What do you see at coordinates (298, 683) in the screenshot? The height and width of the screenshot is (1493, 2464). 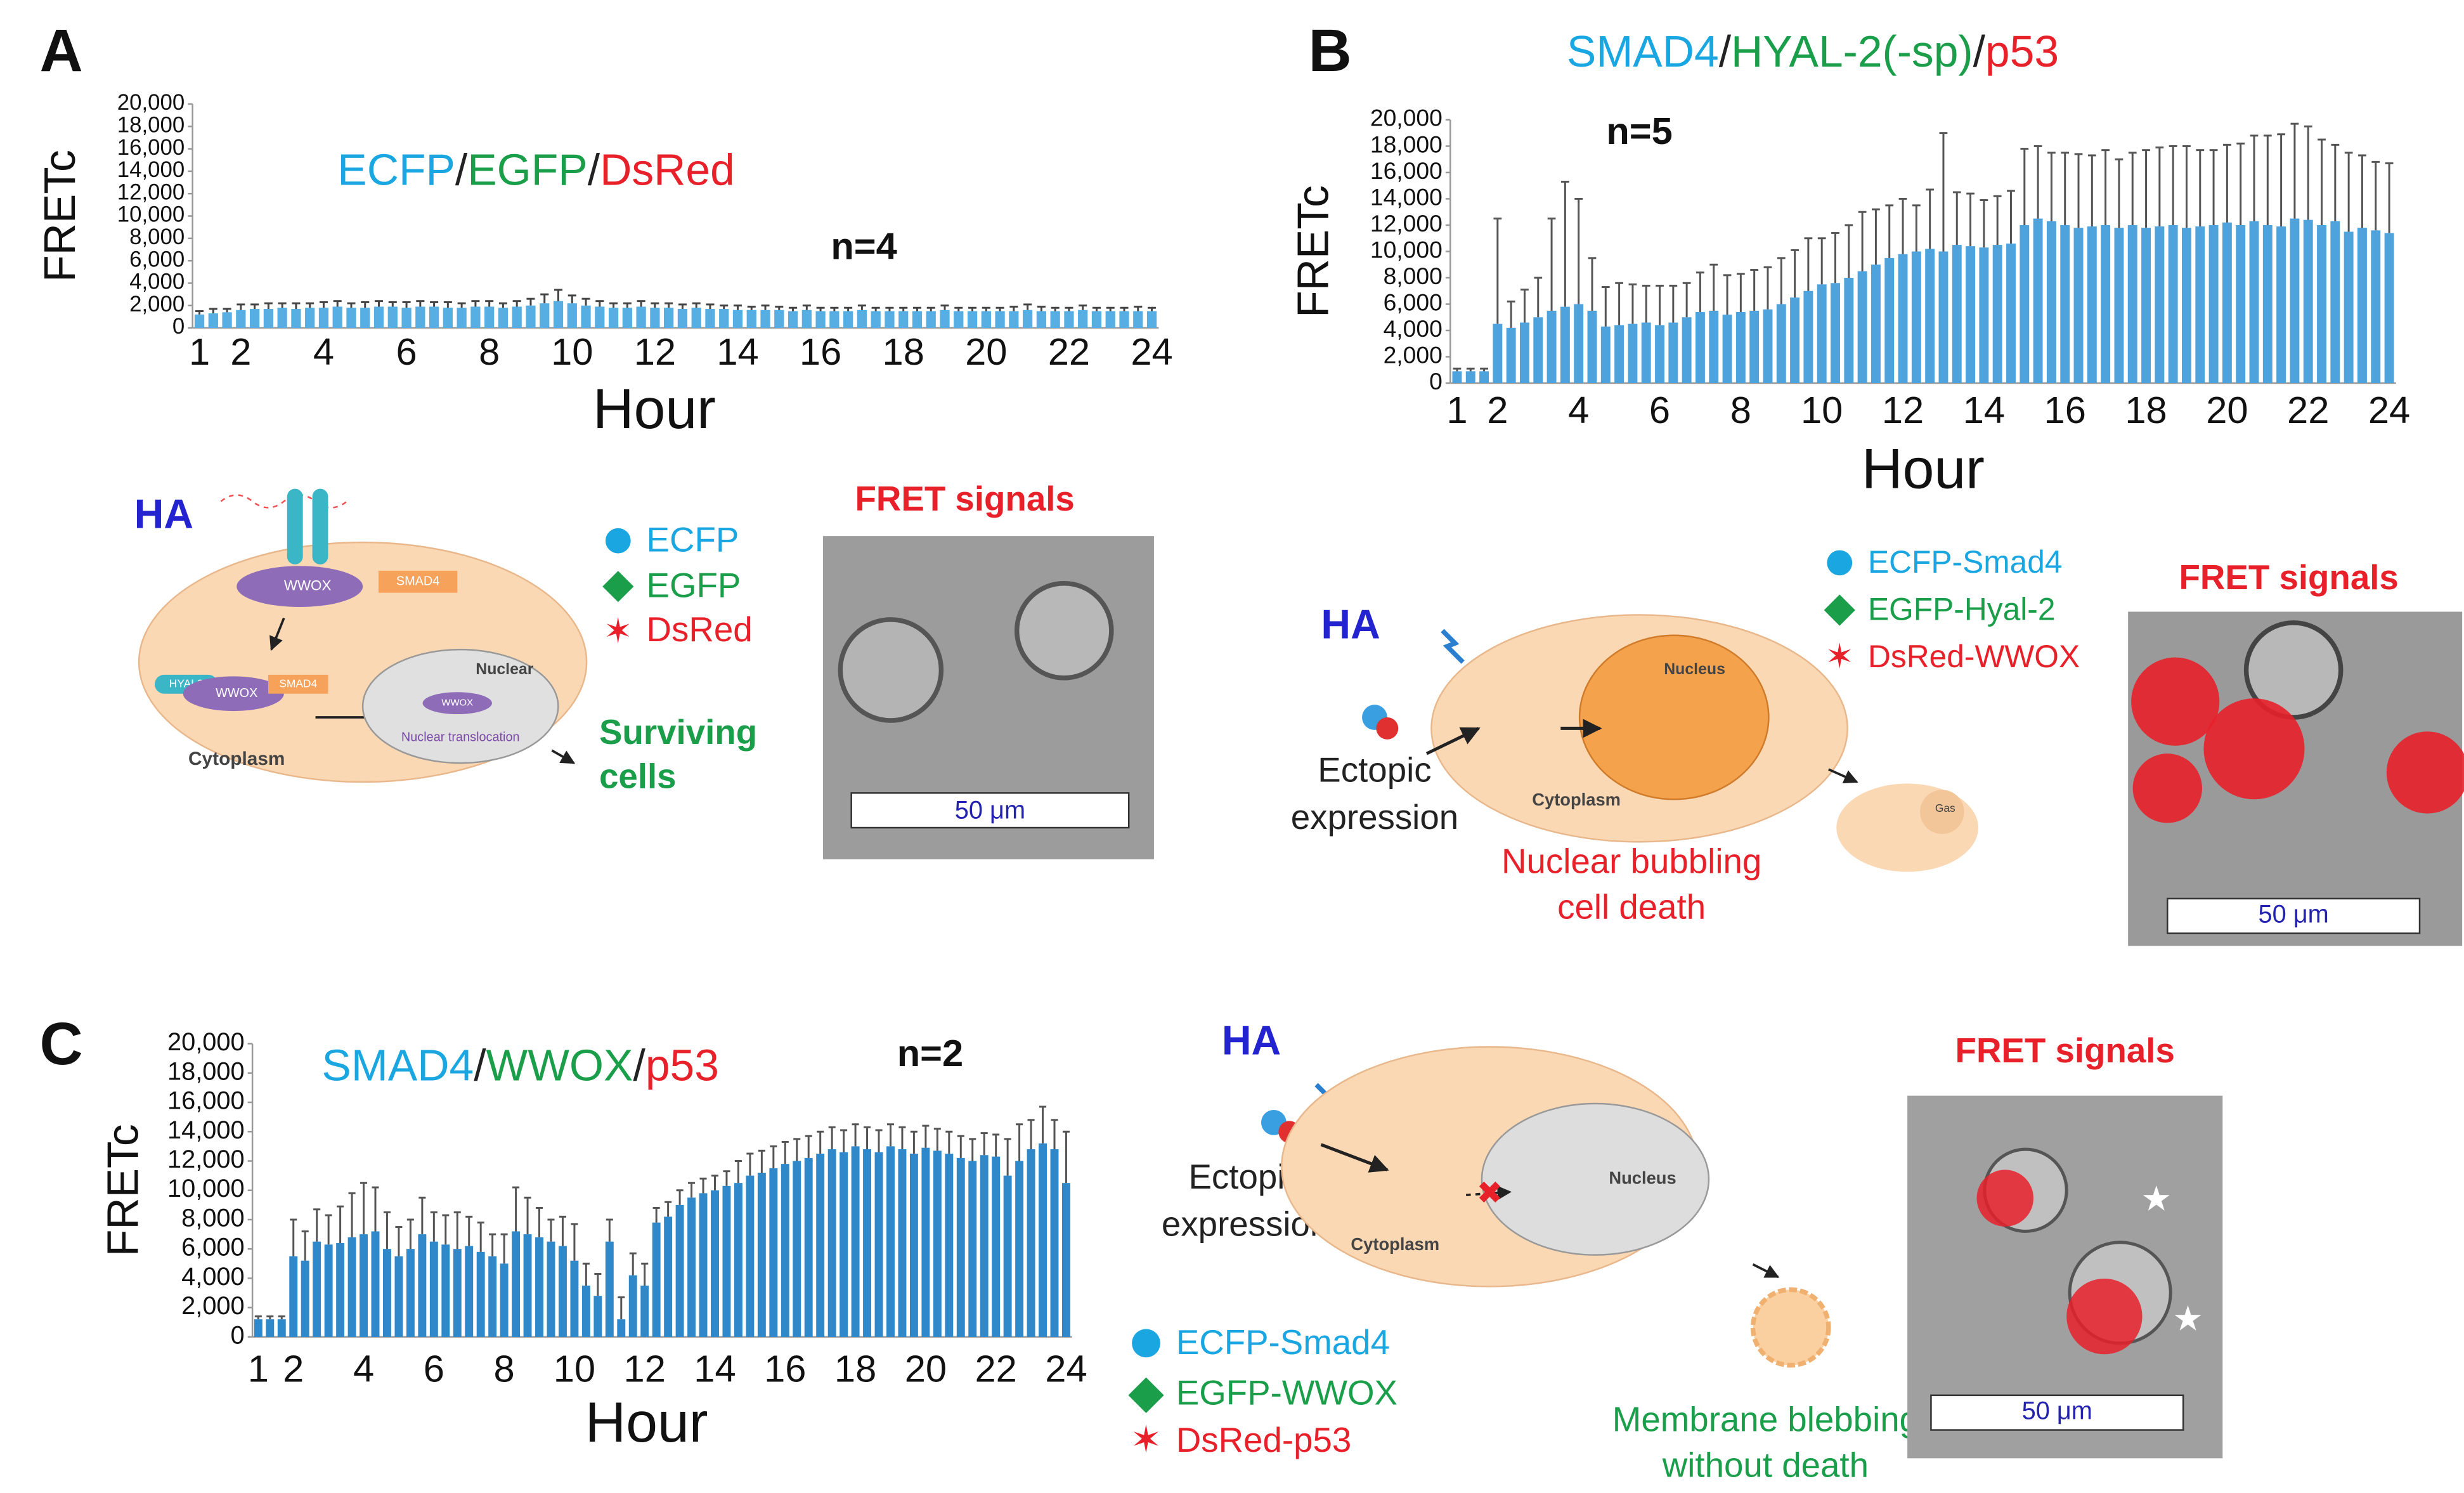 I see `smad4-label: SMAD4` at bounding box center [298, 683].